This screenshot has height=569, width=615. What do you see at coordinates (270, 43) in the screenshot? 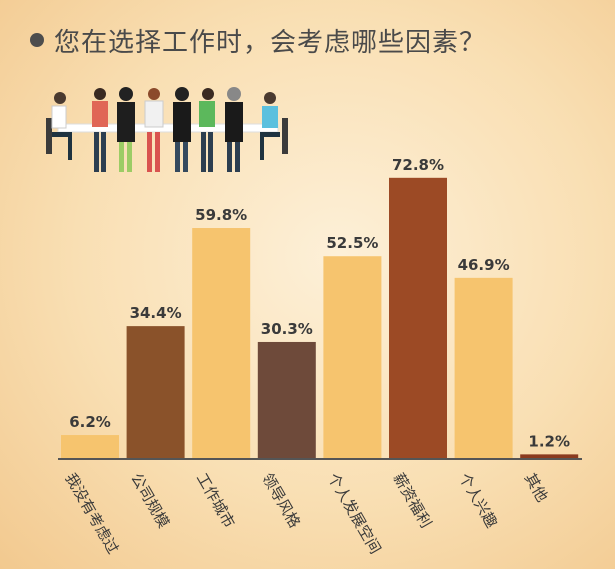
I see `title-text: 您在选择工作时，会考虑哪些因素？` at bounding box center [270, 43].